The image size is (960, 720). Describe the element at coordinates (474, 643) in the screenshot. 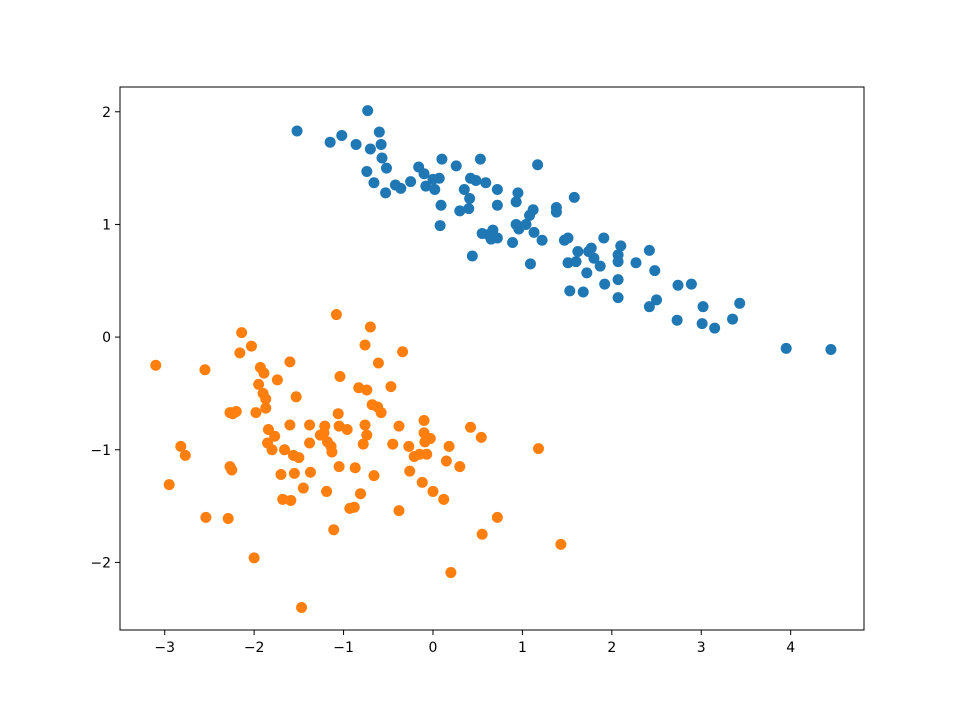

I see `x-axis: −3 −2 −1 0 1 2 3 4` at that location.